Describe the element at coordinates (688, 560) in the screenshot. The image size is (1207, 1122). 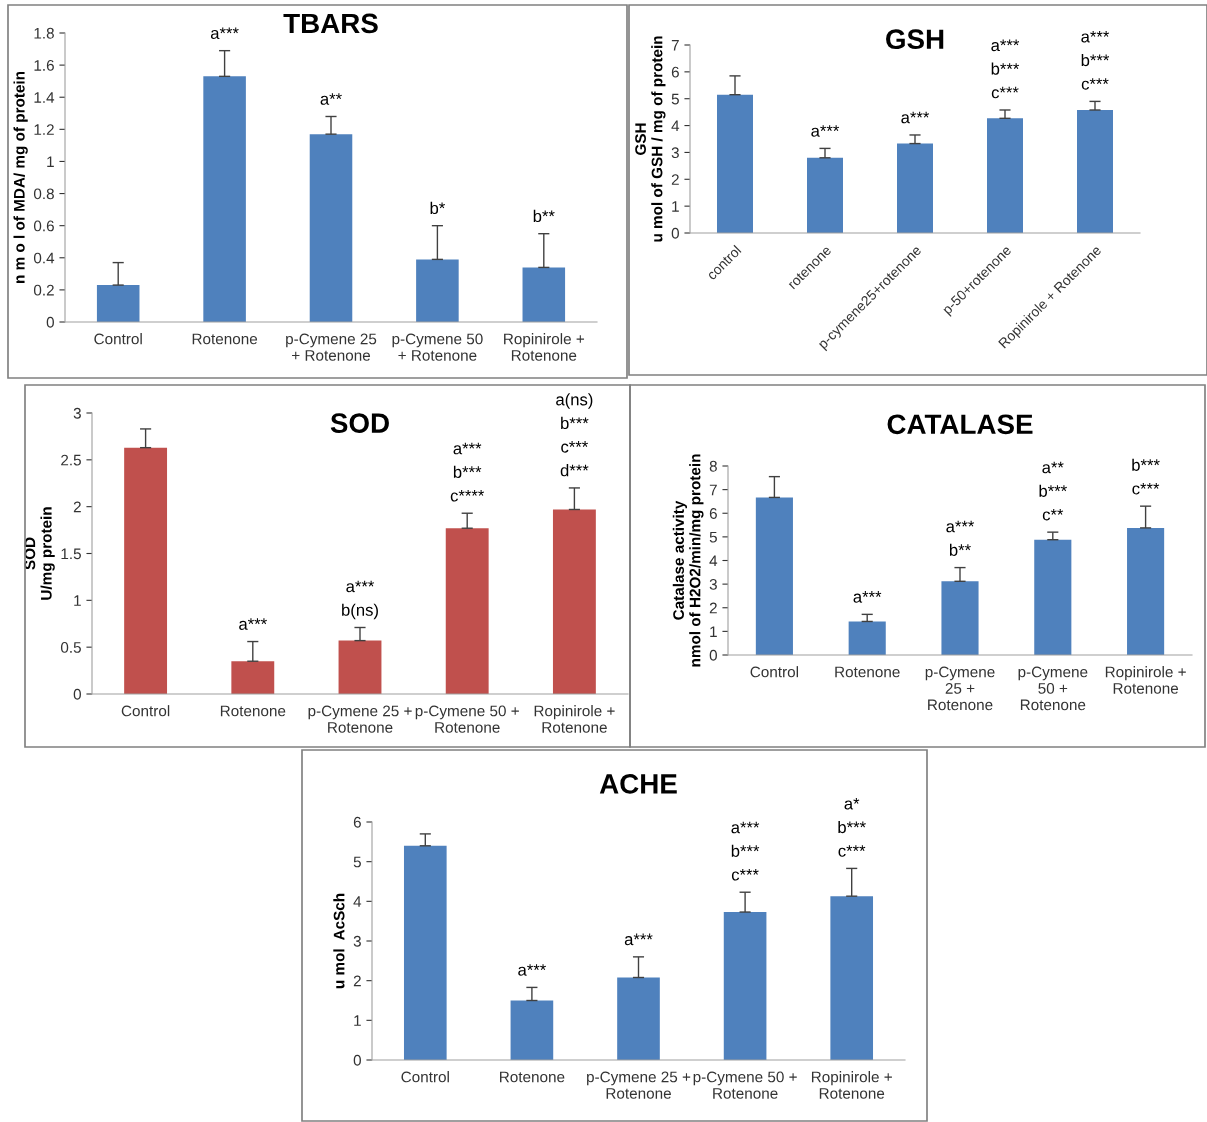
I see `y-axis-title: Catalase activity nmol of H2O2/min/mg protein` at that location.